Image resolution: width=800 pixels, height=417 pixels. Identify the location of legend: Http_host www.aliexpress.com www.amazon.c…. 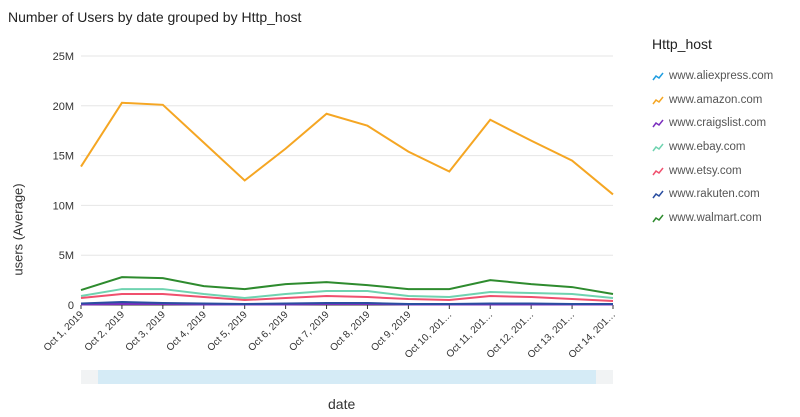
(712, 133).